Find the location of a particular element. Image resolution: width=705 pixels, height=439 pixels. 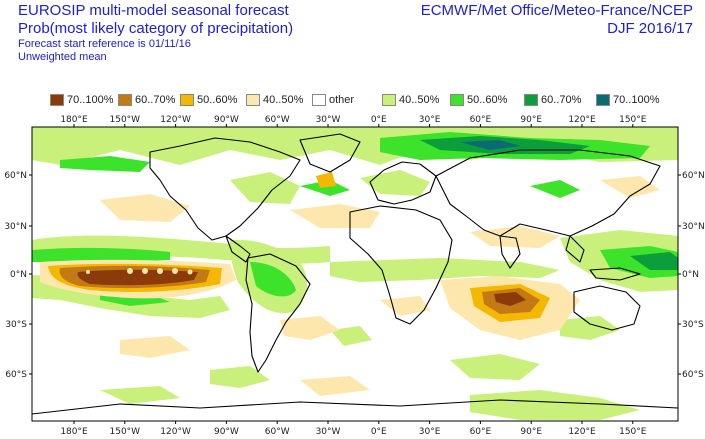

lon-label-top: 150°E is located at coordinates (633, 120).